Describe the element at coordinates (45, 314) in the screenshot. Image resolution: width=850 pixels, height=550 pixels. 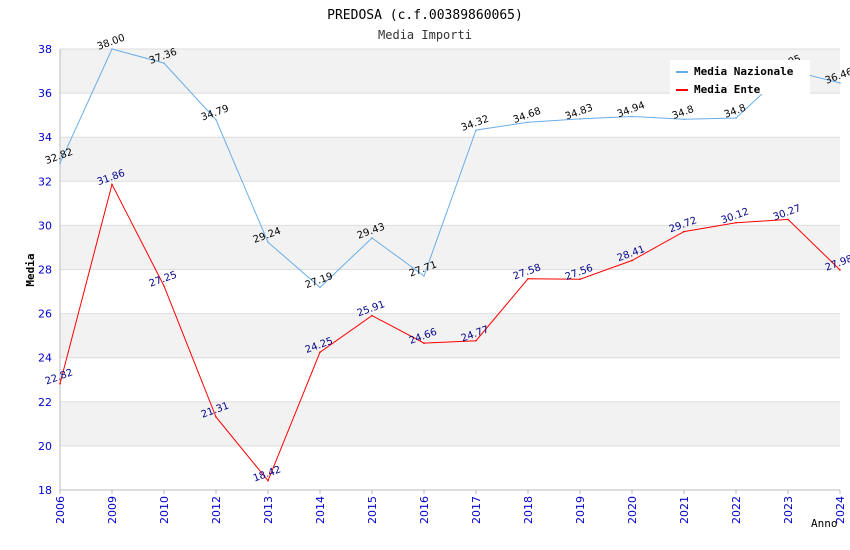
I see `y-tick-label: 26` at that location.